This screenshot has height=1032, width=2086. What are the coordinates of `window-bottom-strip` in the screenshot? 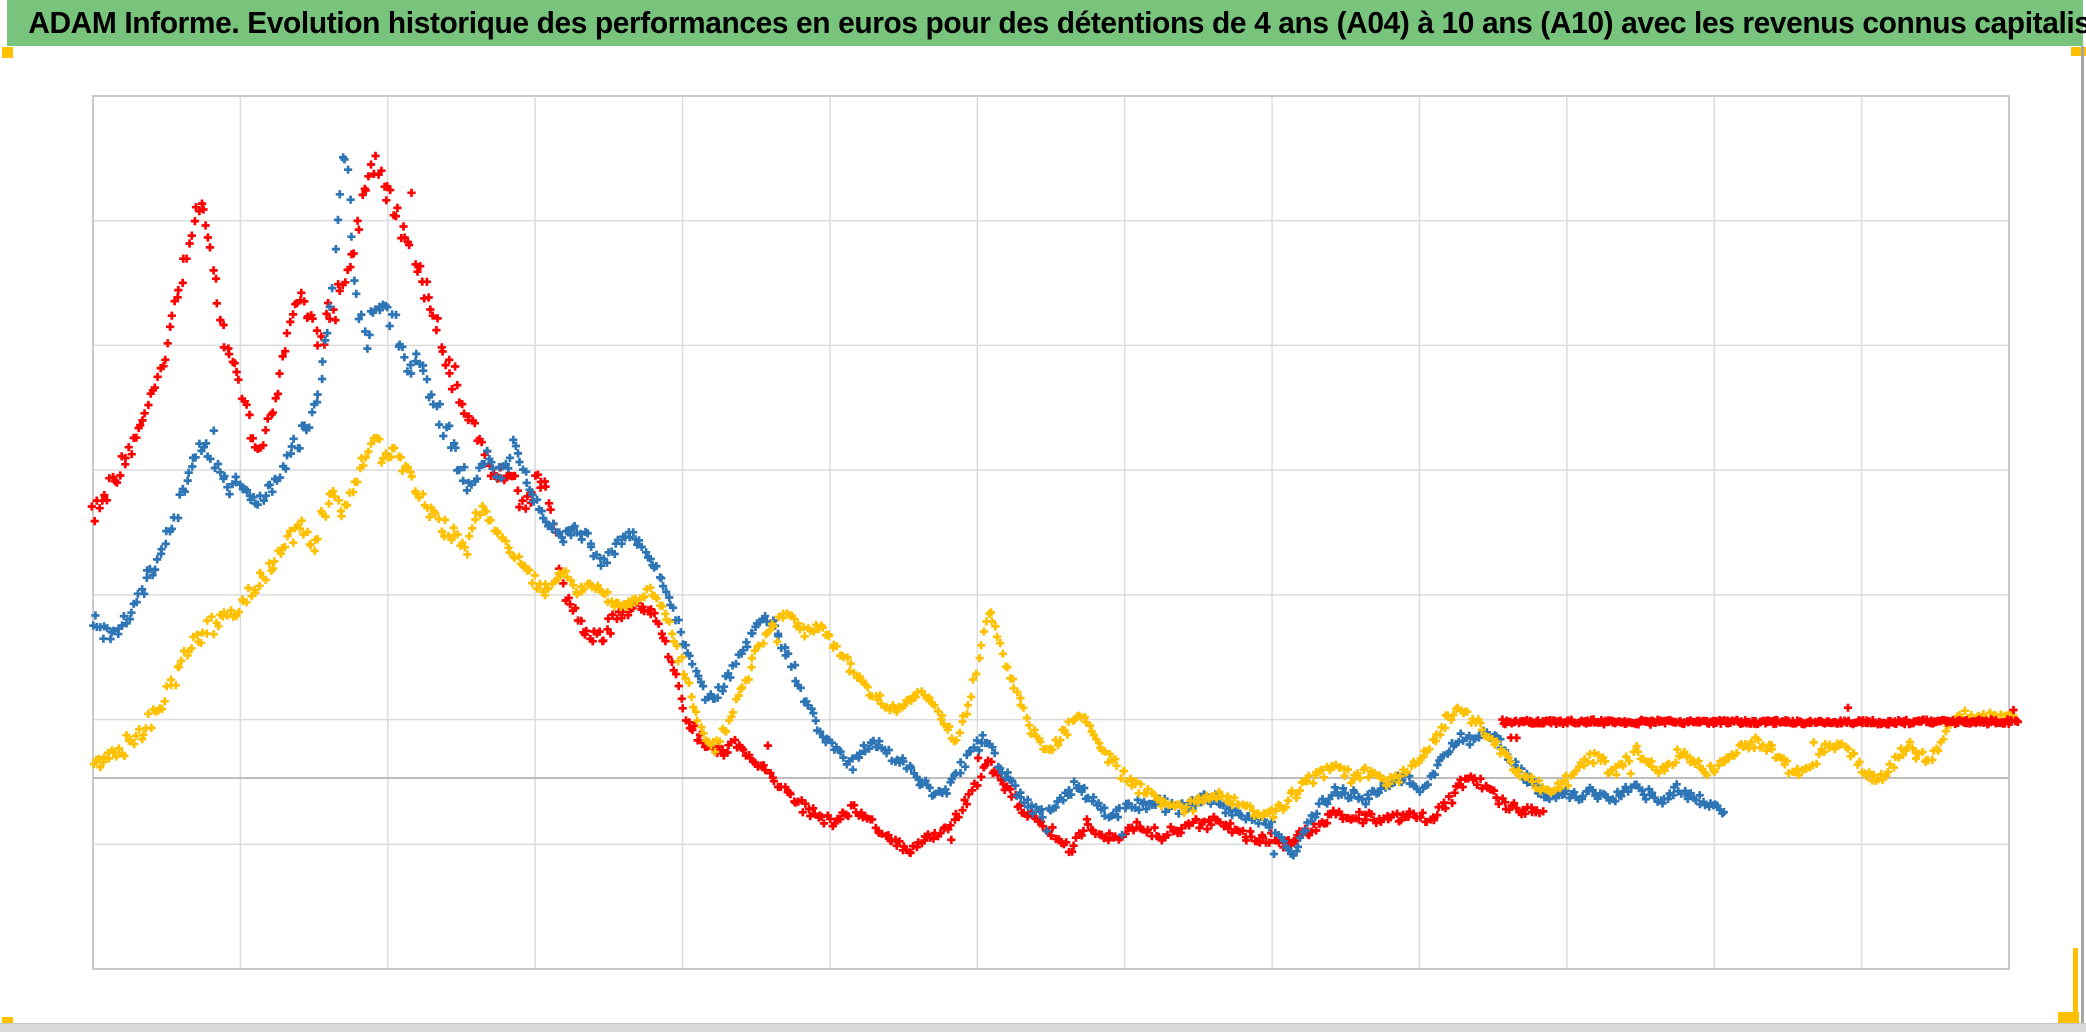 It's located at (1043, 1027).